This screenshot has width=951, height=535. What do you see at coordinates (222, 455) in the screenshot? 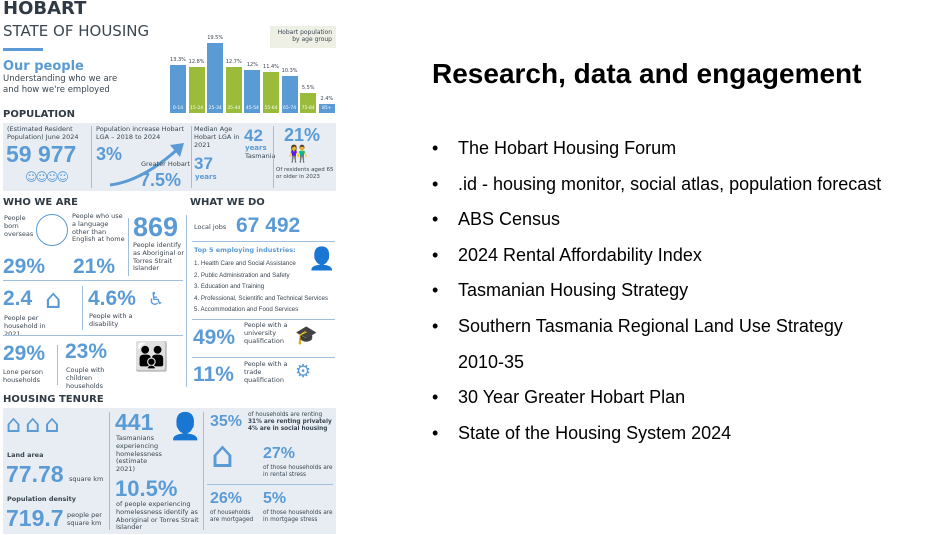
I see `hands-house-icon: ⌂` at bounding box center [222, 455].